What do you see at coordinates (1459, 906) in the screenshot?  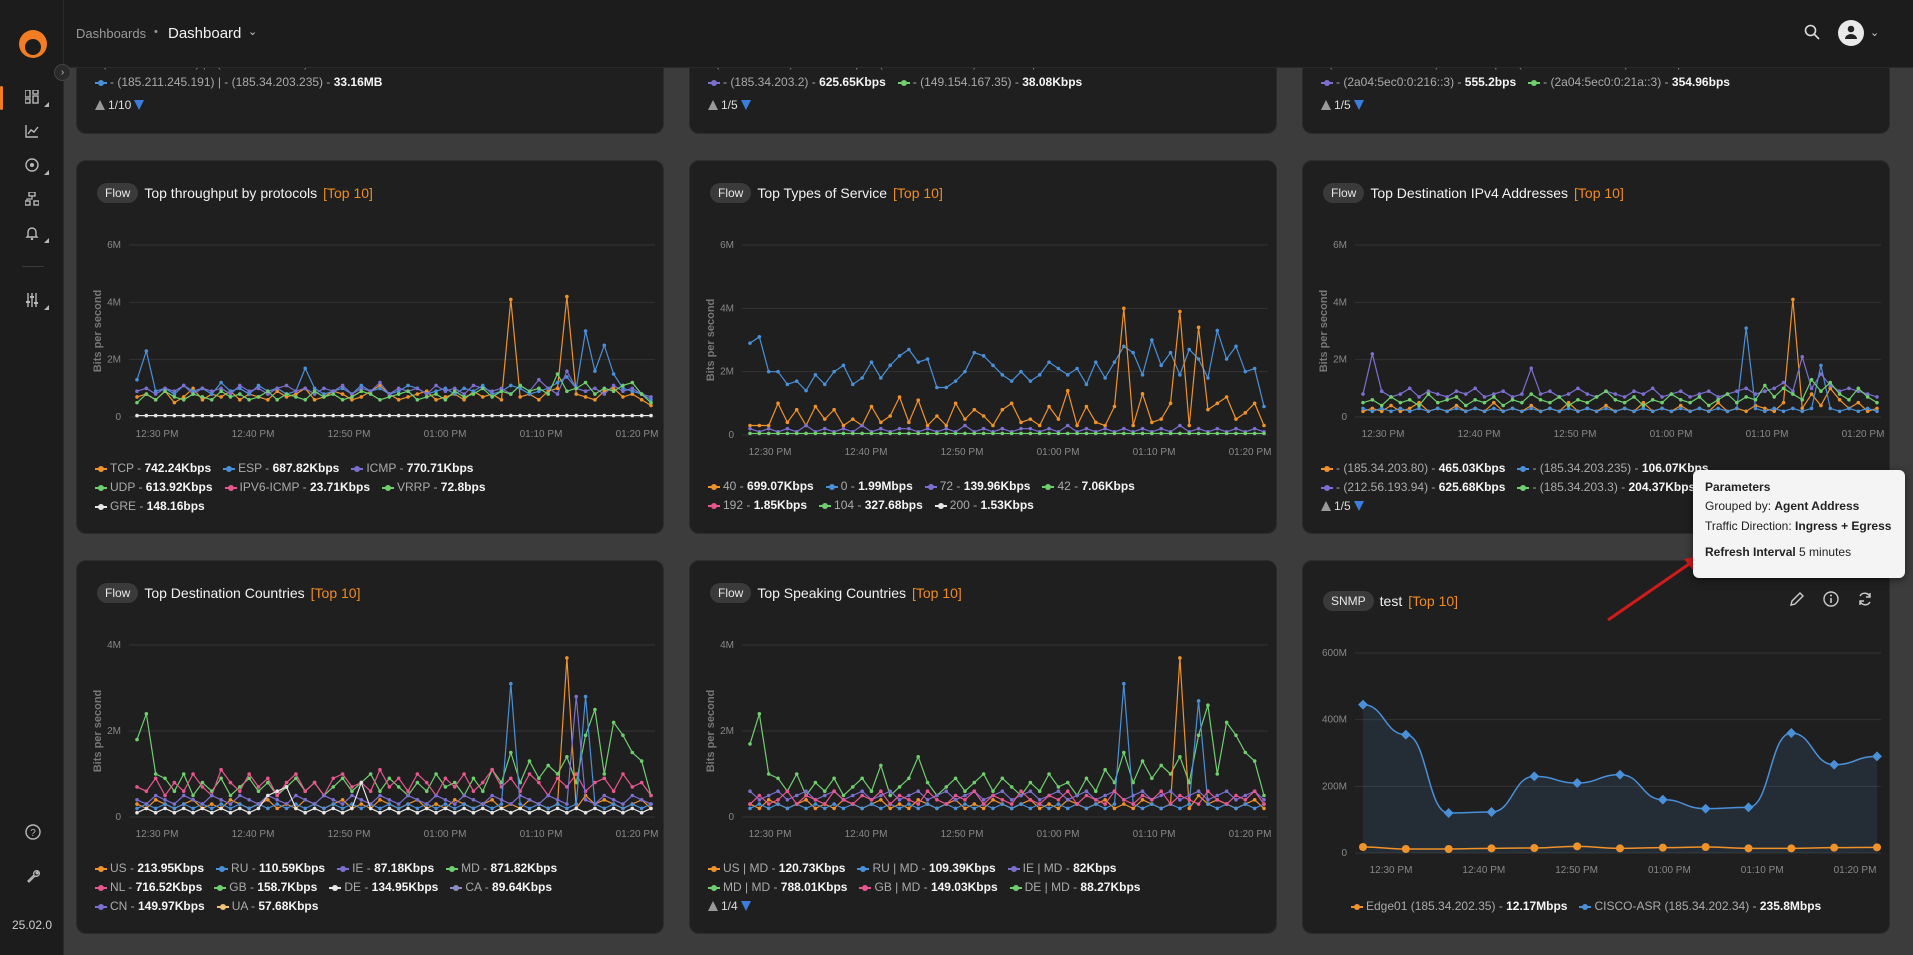 I see `legend-item: Edge01 (185.34.202.35) - 12.17Mbps` at bounding box center [1459, 906].